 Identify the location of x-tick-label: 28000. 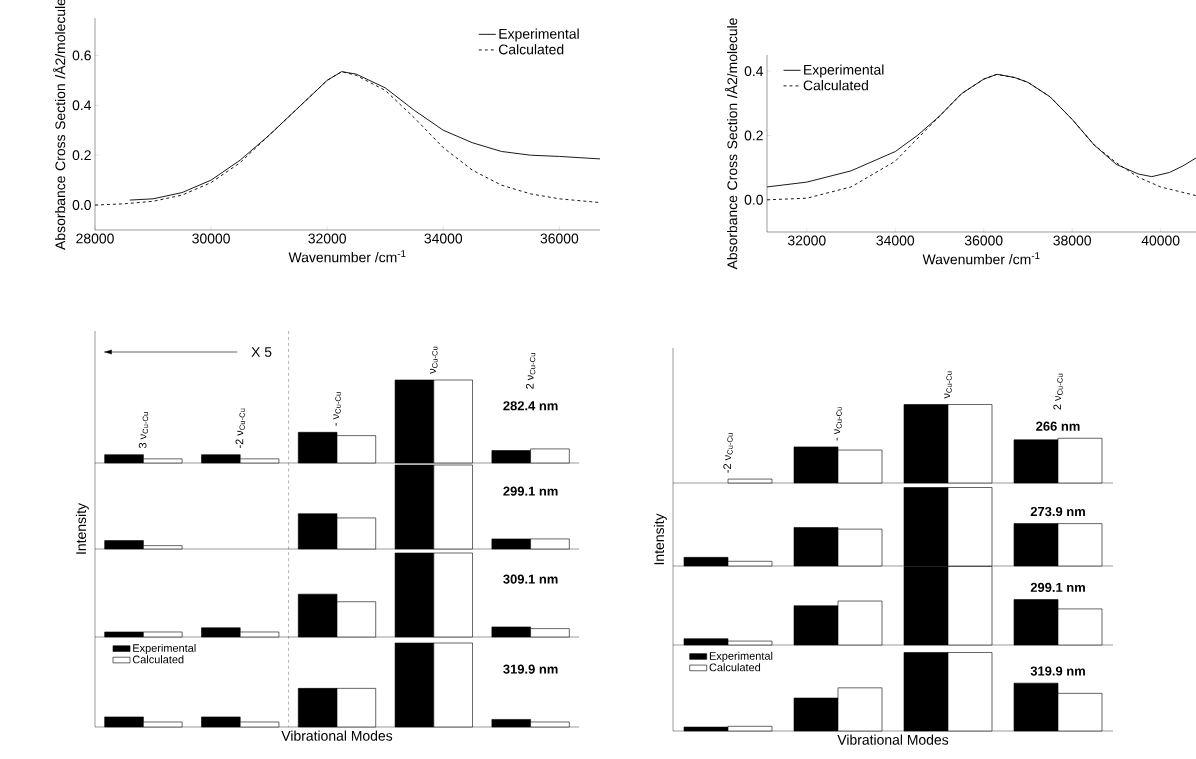
(95, 238).